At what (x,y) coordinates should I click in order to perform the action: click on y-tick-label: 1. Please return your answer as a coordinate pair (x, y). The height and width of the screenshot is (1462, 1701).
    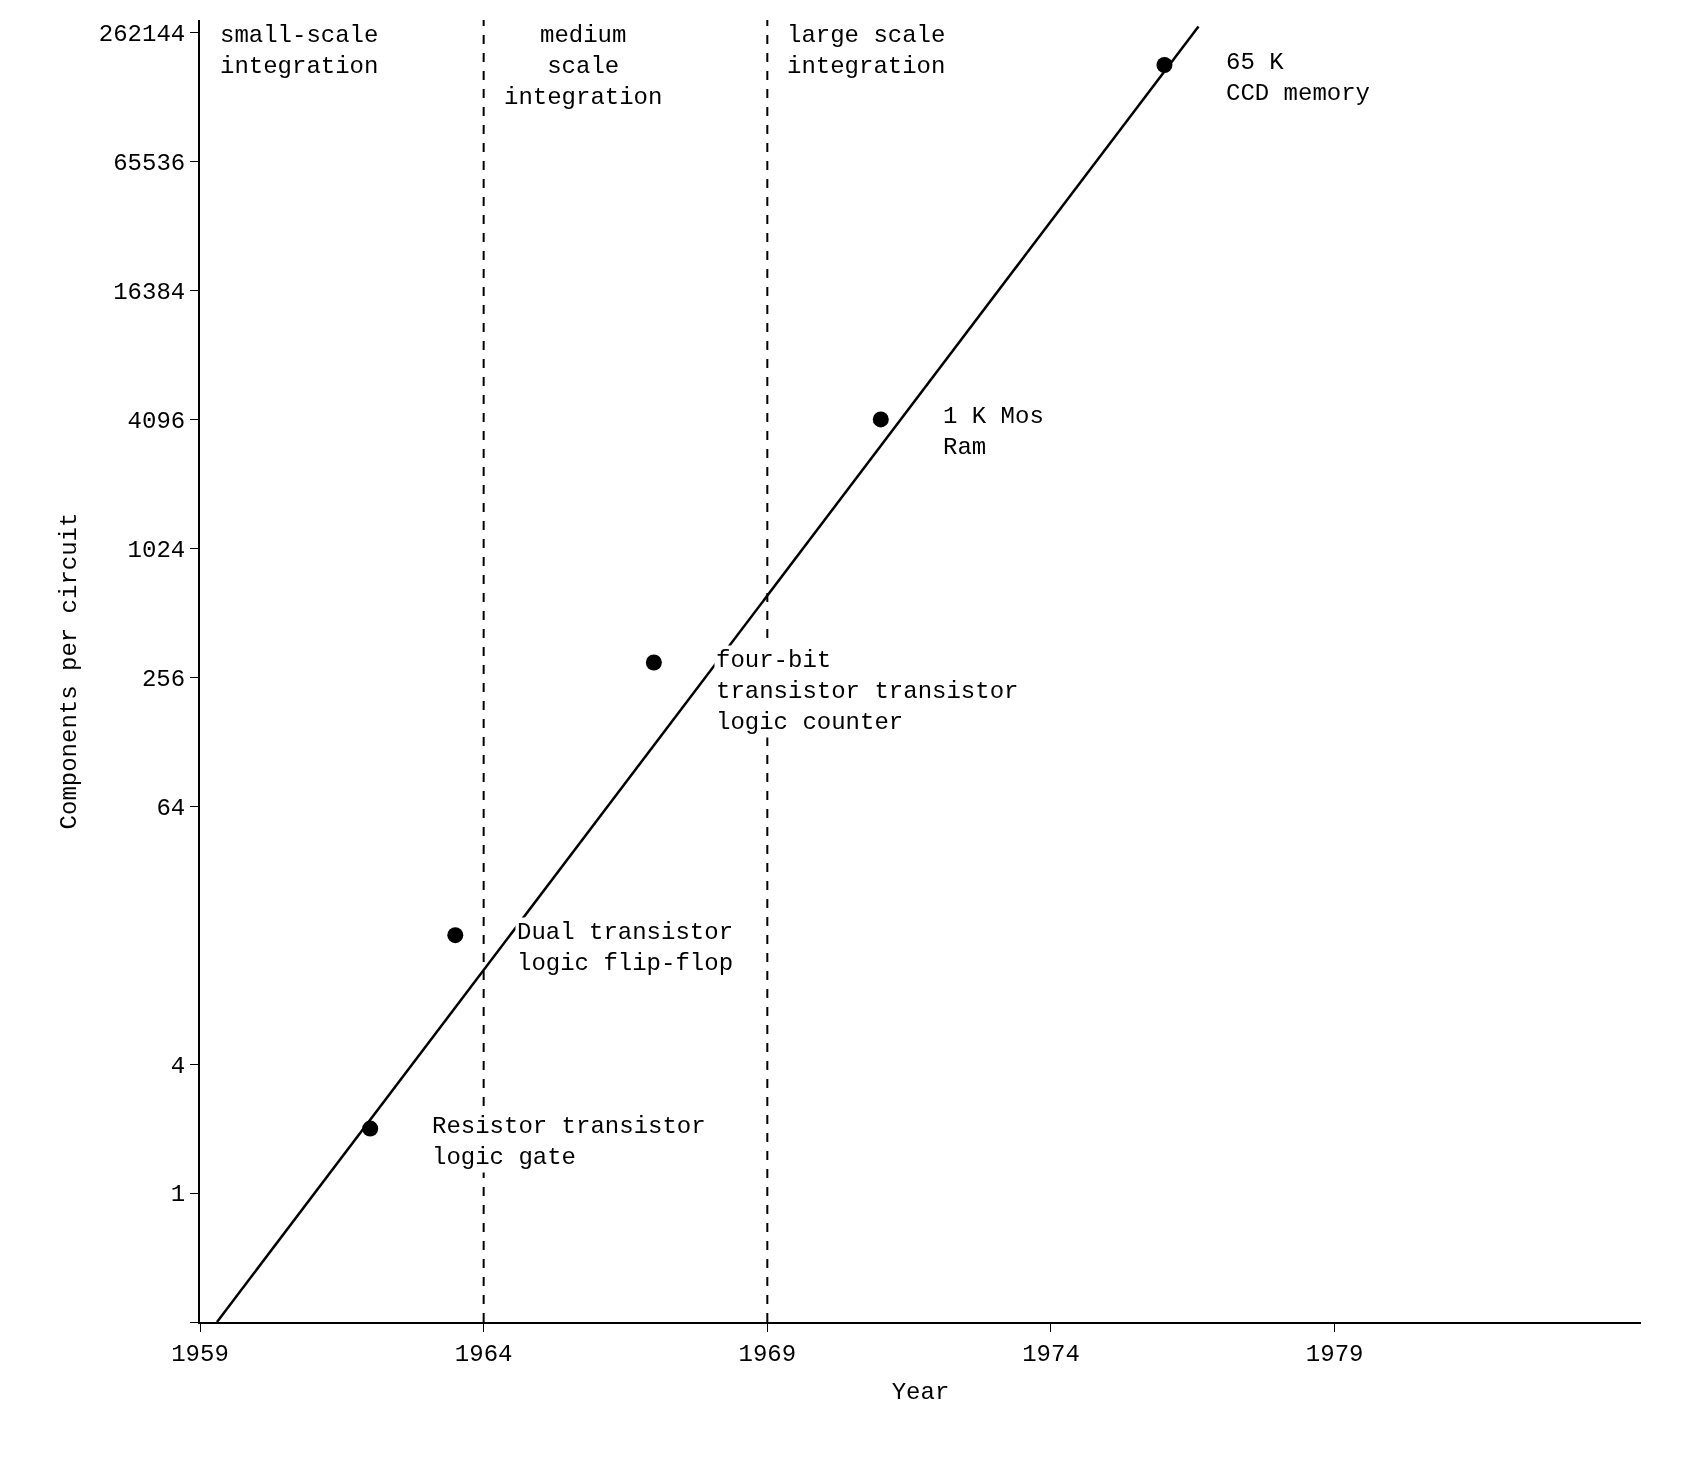
    Looking at the image, I should click on (178, 1195).